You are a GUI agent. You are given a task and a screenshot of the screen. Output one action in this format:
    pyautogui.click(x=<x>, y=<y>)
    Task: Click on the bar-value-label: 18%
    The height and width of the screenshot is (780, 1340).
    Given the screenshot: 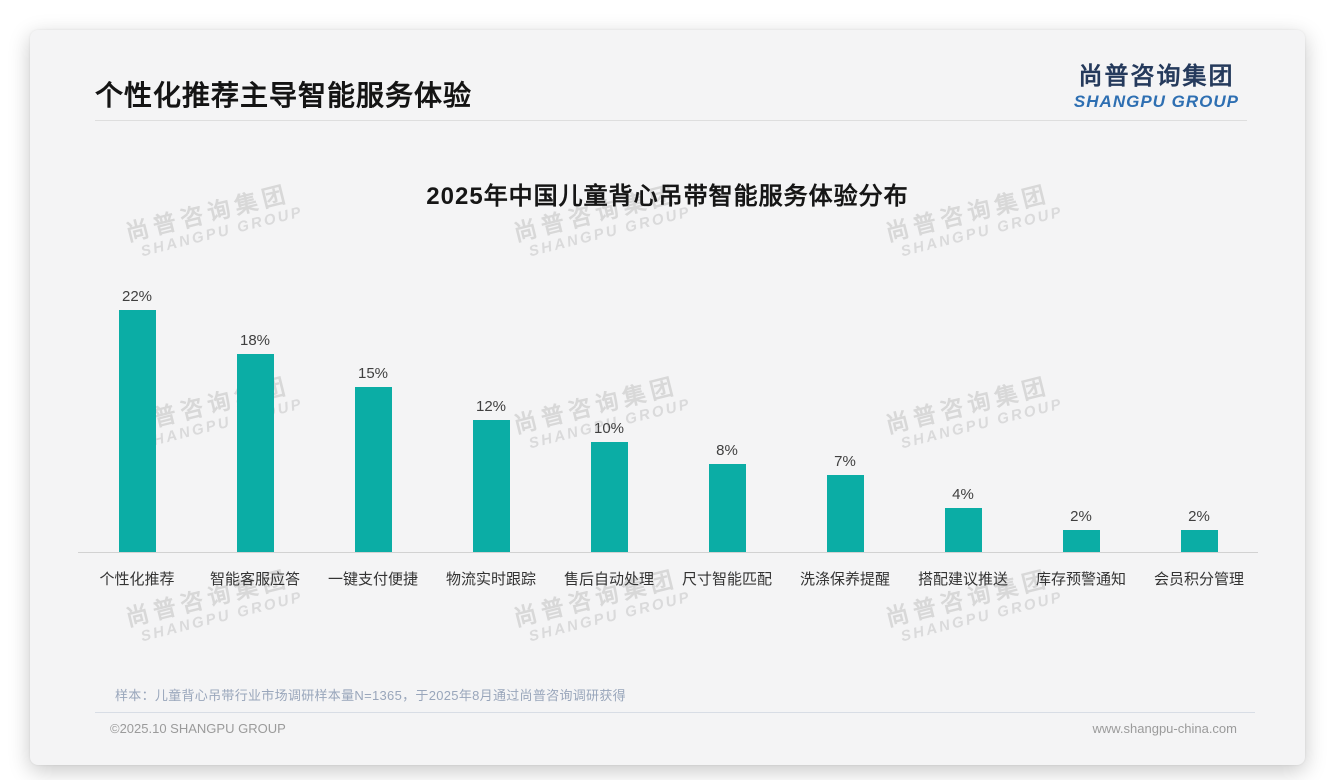 What is the action you would take?
    pyautogui.click(x=255, y=340)
    